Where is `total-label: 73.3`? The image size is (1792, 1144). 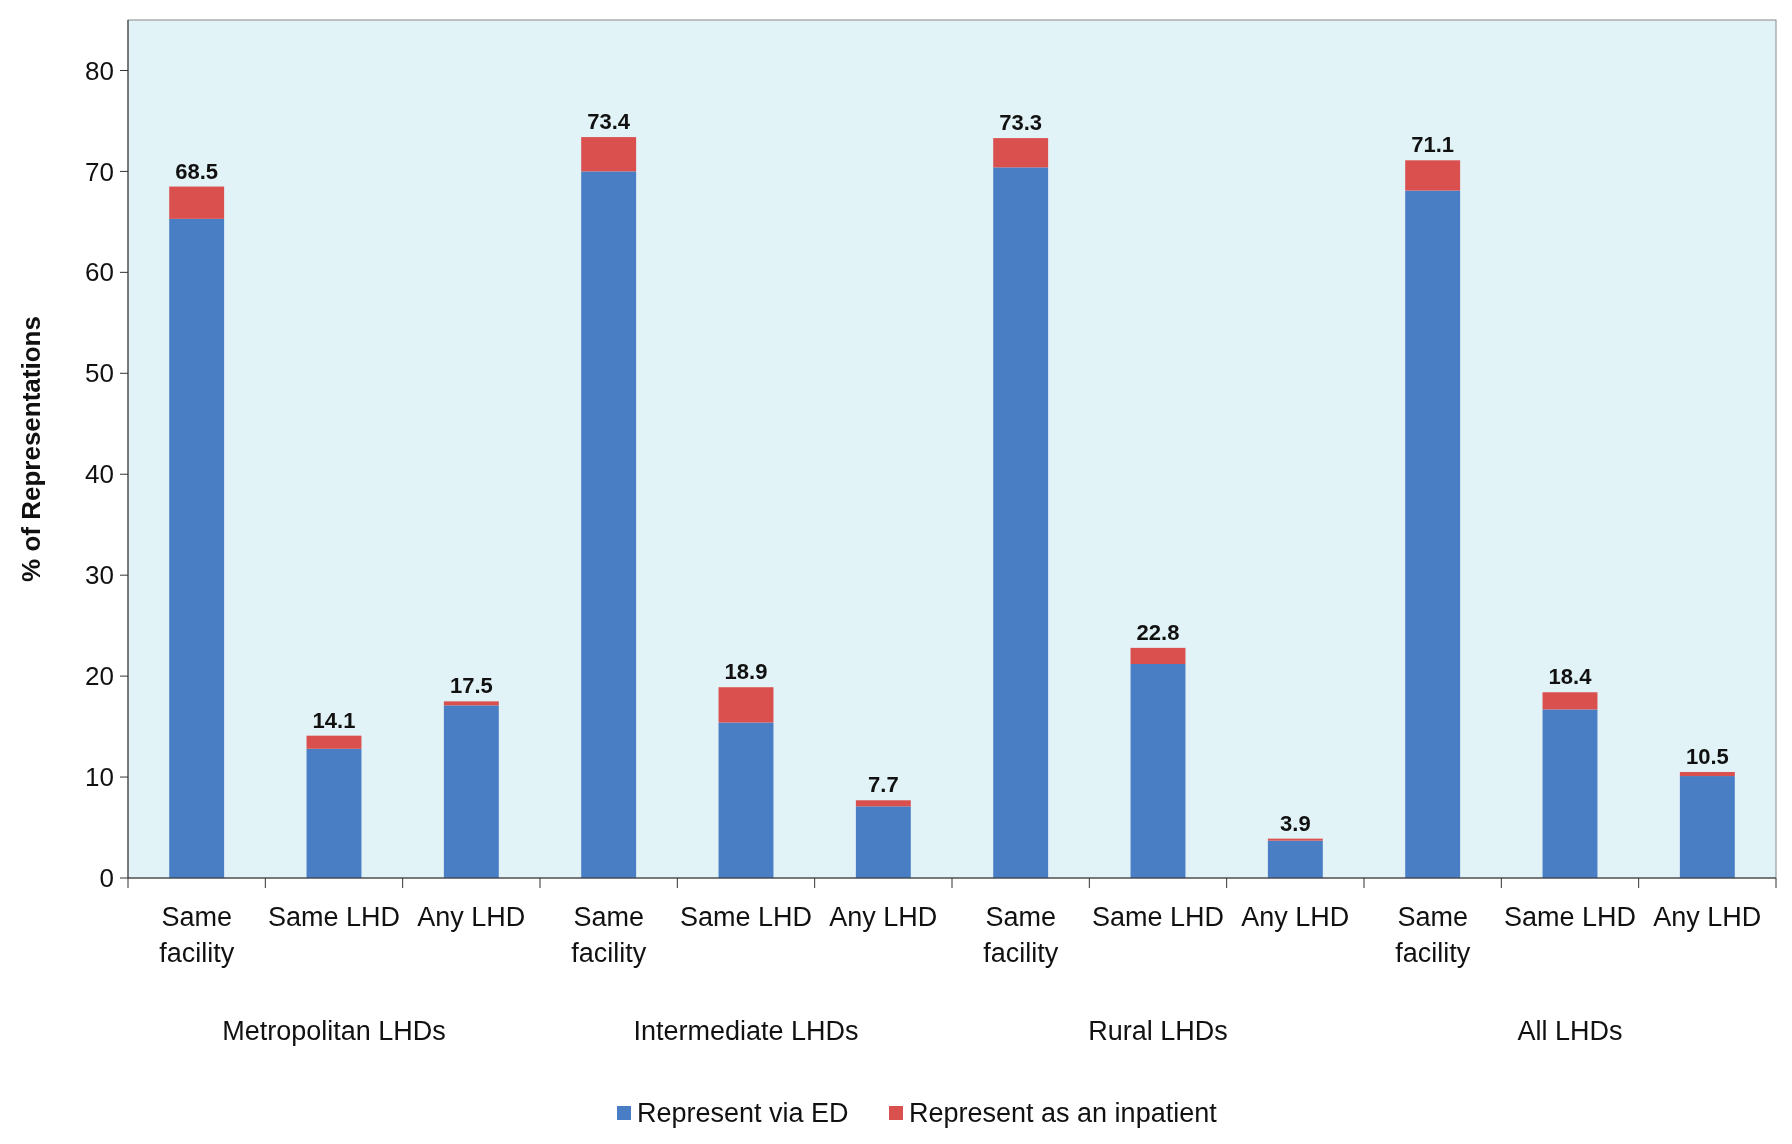
total-label: 73.3 is located at coordinates (1021, 123).